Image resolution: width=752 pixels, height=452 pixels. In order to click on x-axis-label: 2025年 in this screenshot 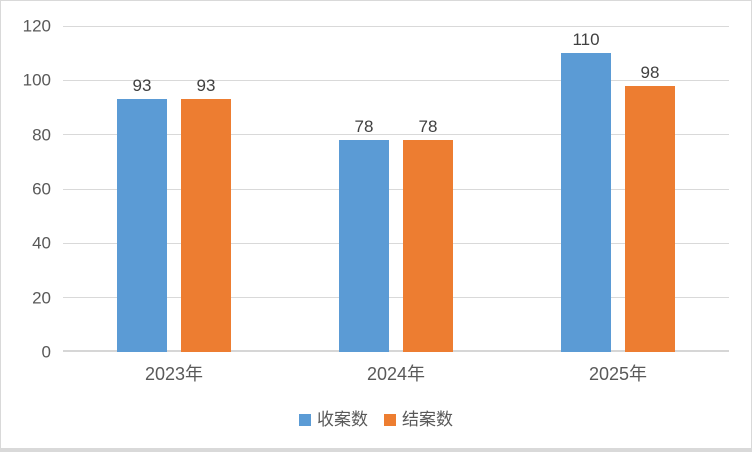, I will do `click(618, 374)`.